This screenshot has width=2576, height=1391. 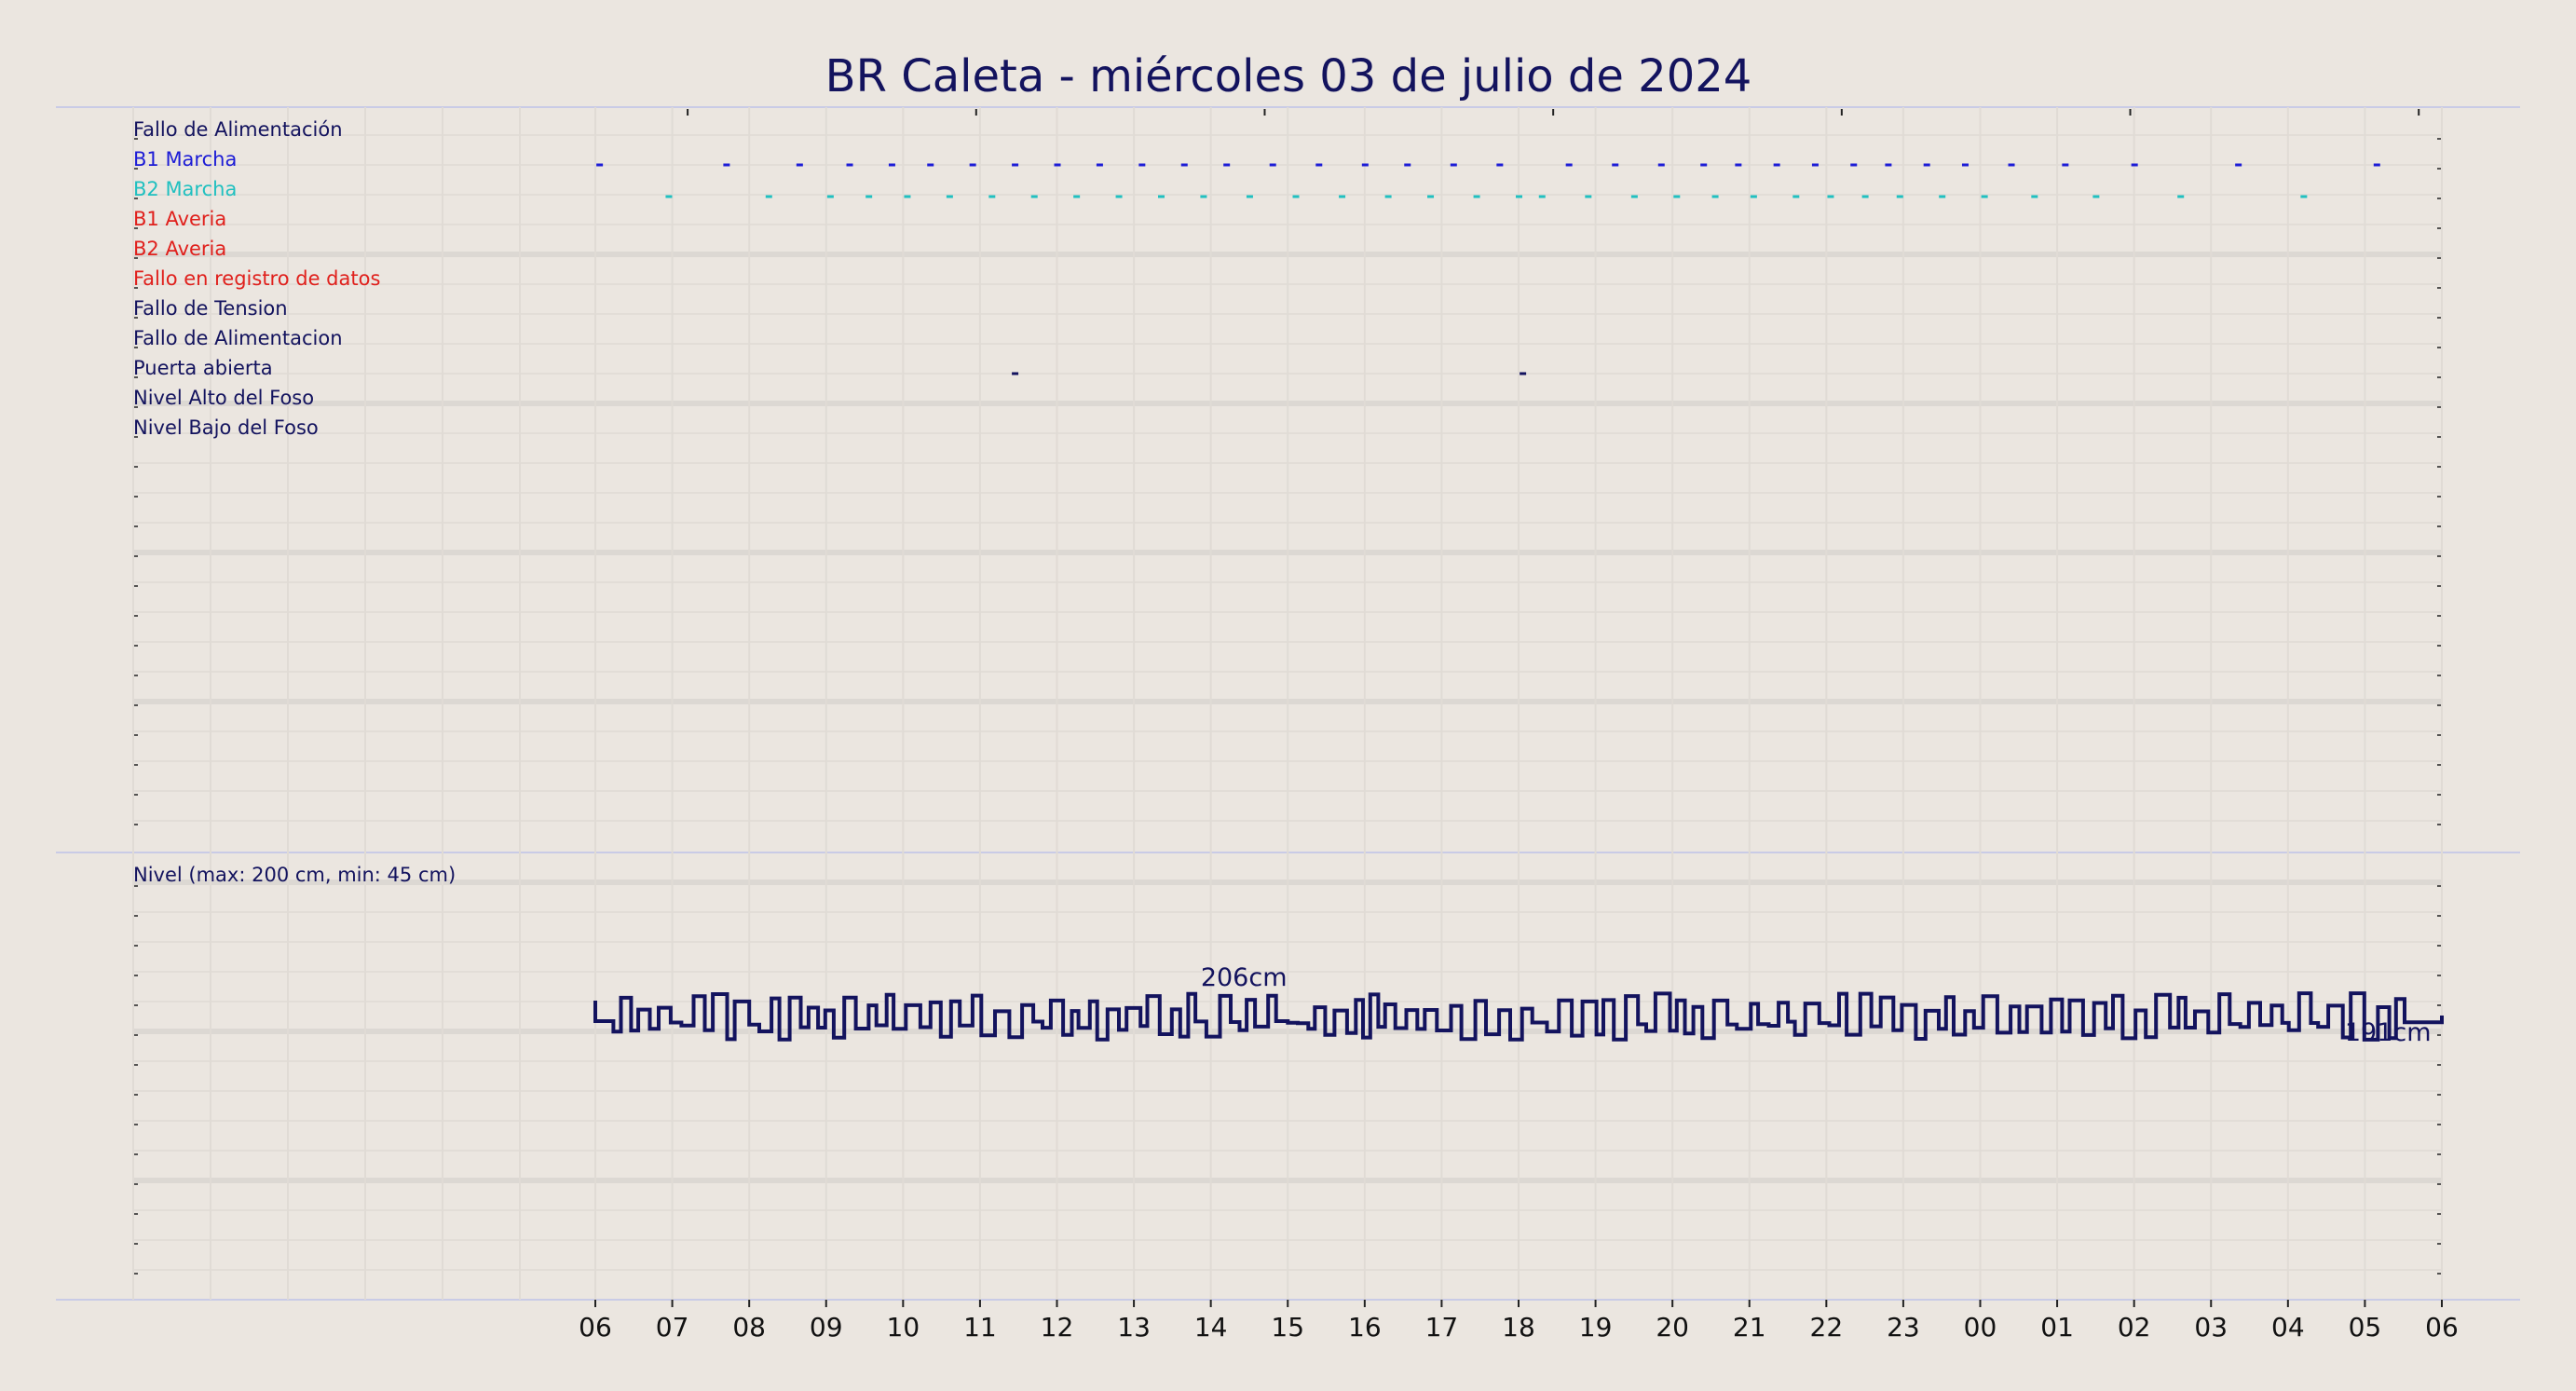 I want to click on x-tick-label: 21, so click(x=1749, y=1327).